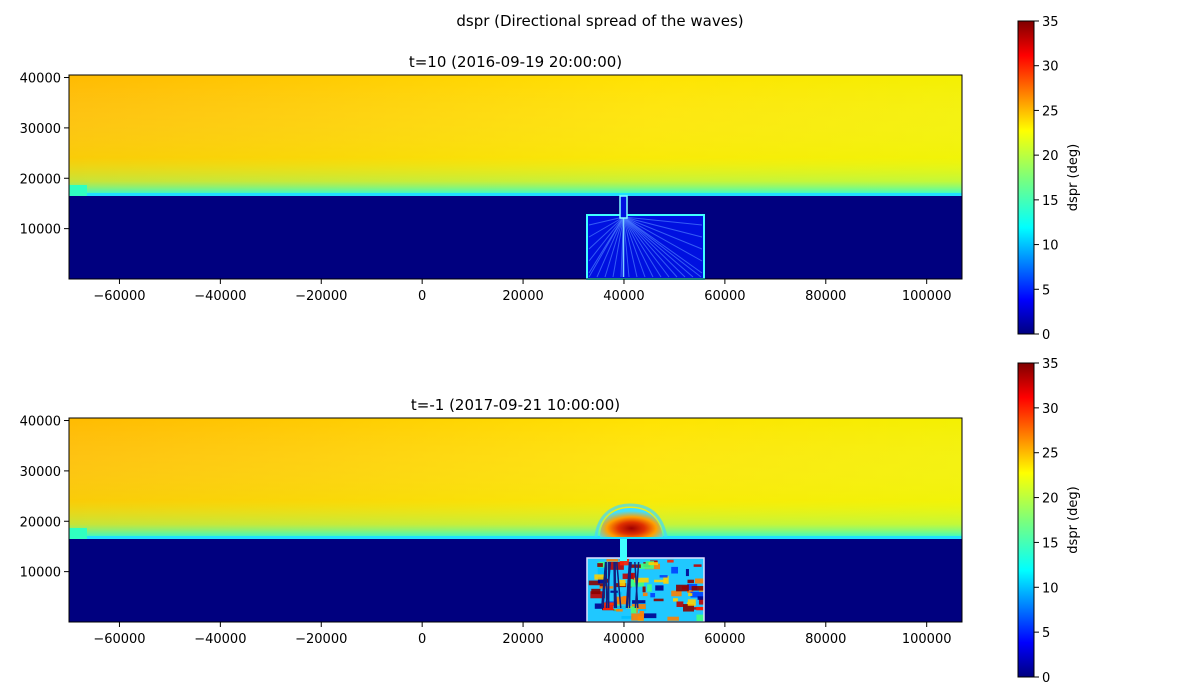 The height and width of the screenshot is (700, 1200). I want to click on subplot-2-west-boundary-step, so click(78, 533).